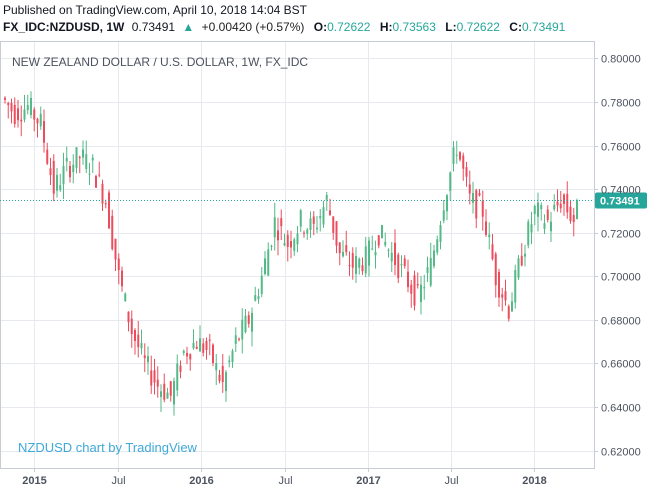 The width and height of the screenshot is (653, 497). Describe the element at coordinates (515, 27) in the screenshot. I see `close-label: C:` at that location.